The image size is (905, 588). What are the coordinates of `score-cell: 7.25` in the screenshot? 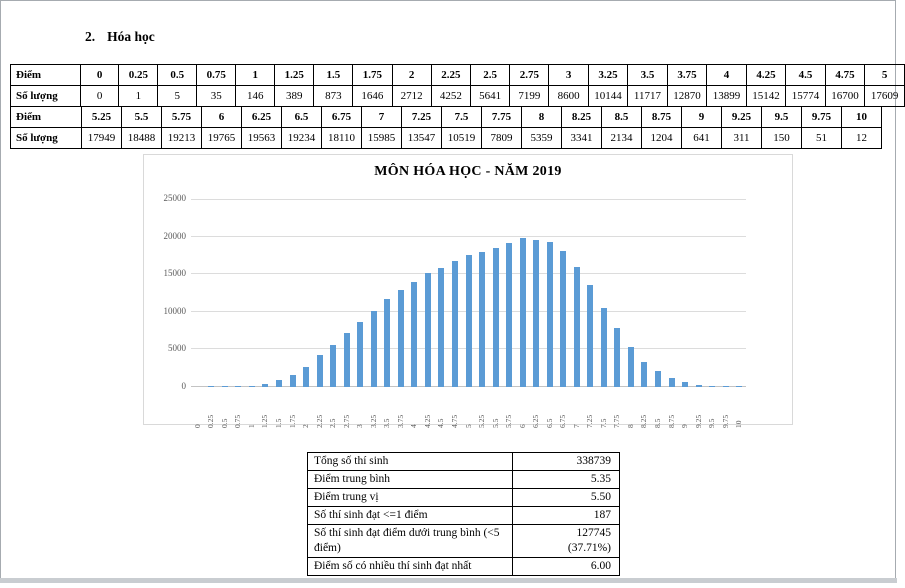 It's located at (421, 117).